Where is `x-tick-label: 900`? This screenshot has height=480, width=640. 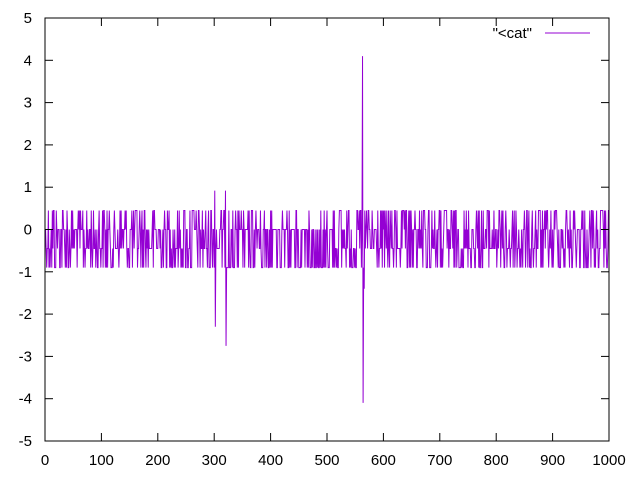
x-tick-label: 900 is located at coordinates (552, 460).